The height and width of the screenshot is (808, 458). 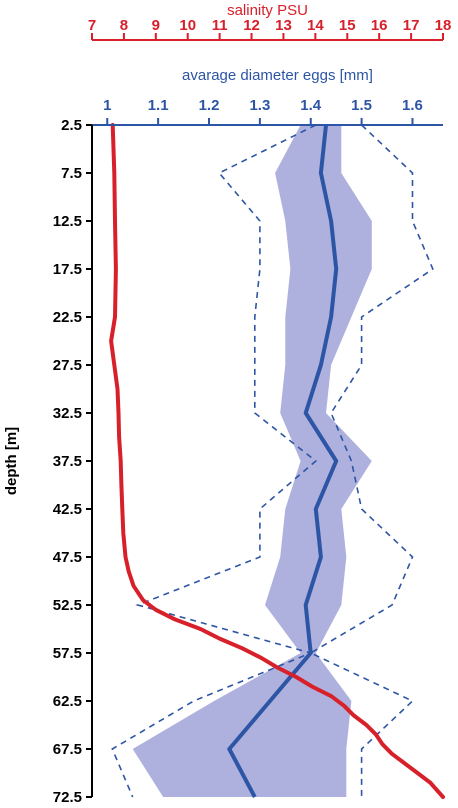 What do you see at coordinates (67, 749) in the screenshot?
I see `depth-tick-label: 67.5` at bounding box center [67, 749].